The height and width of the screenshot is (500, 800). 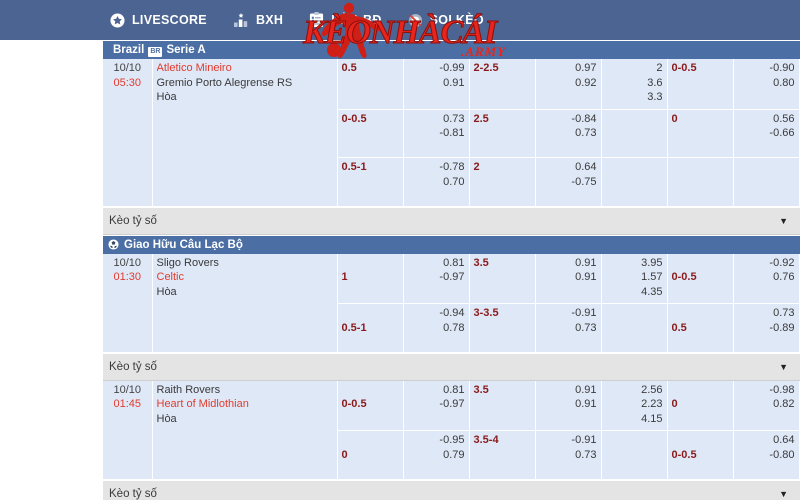 I want to click on star-circle-icon, so click(x=117, y=20).